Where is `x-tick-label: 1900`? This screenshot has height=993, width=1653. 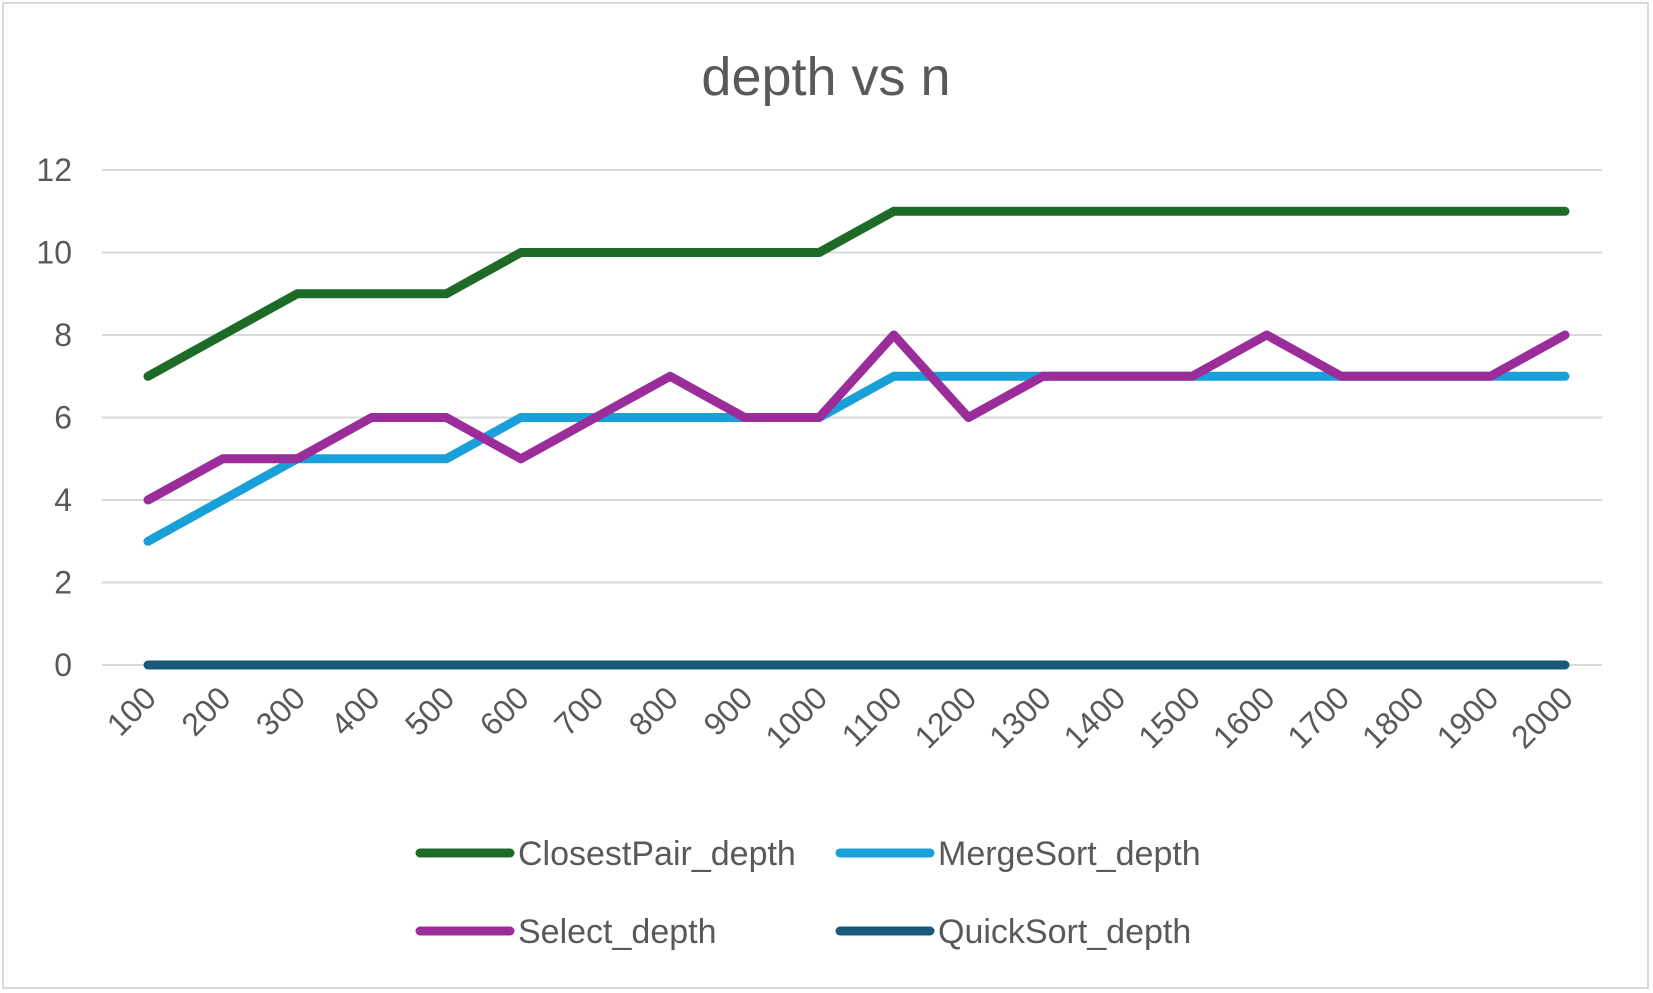
x-tick-label: 1900 is located at coordinates (1468, 717).